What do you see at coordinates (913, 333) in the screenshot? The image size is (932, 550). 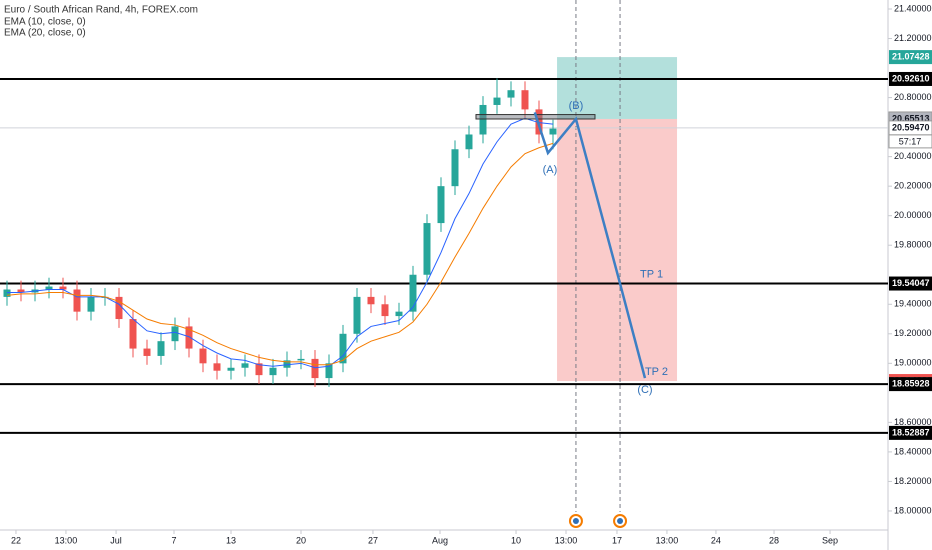 I see `y-tick-label: 19.20000` at bounding box center [913, 333].